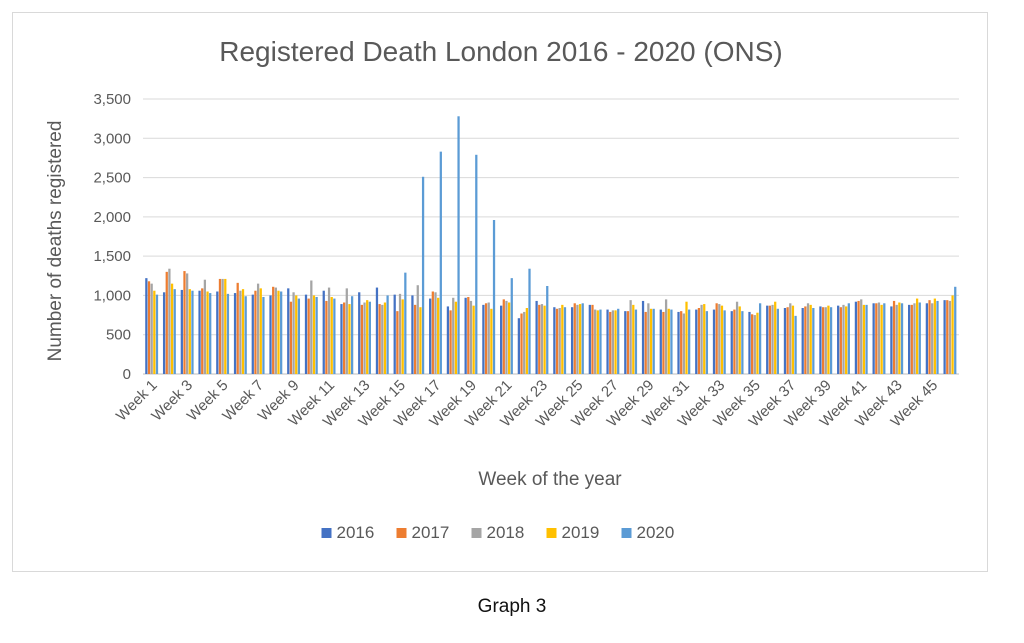 The image size is (1024, 643). Describe the element at coordinates (112, 99) in the screenshot. I see `y-tick-label: 3,500` at that location.